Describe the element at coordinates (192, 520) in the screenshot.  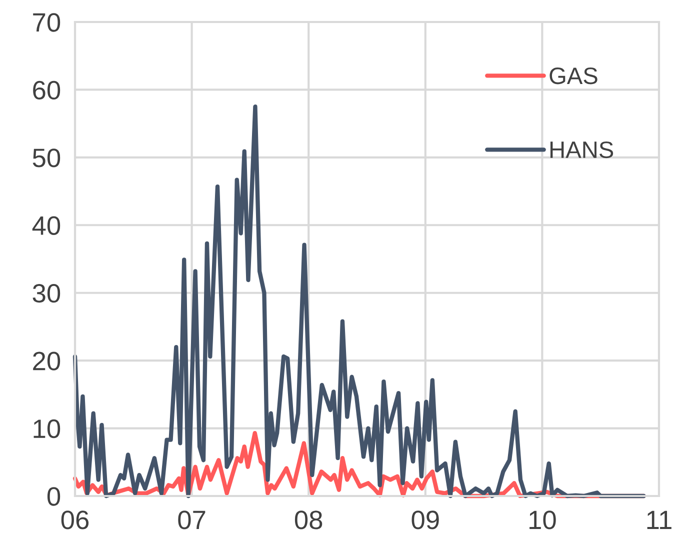
I see `x-tick-label: 07` at that location.